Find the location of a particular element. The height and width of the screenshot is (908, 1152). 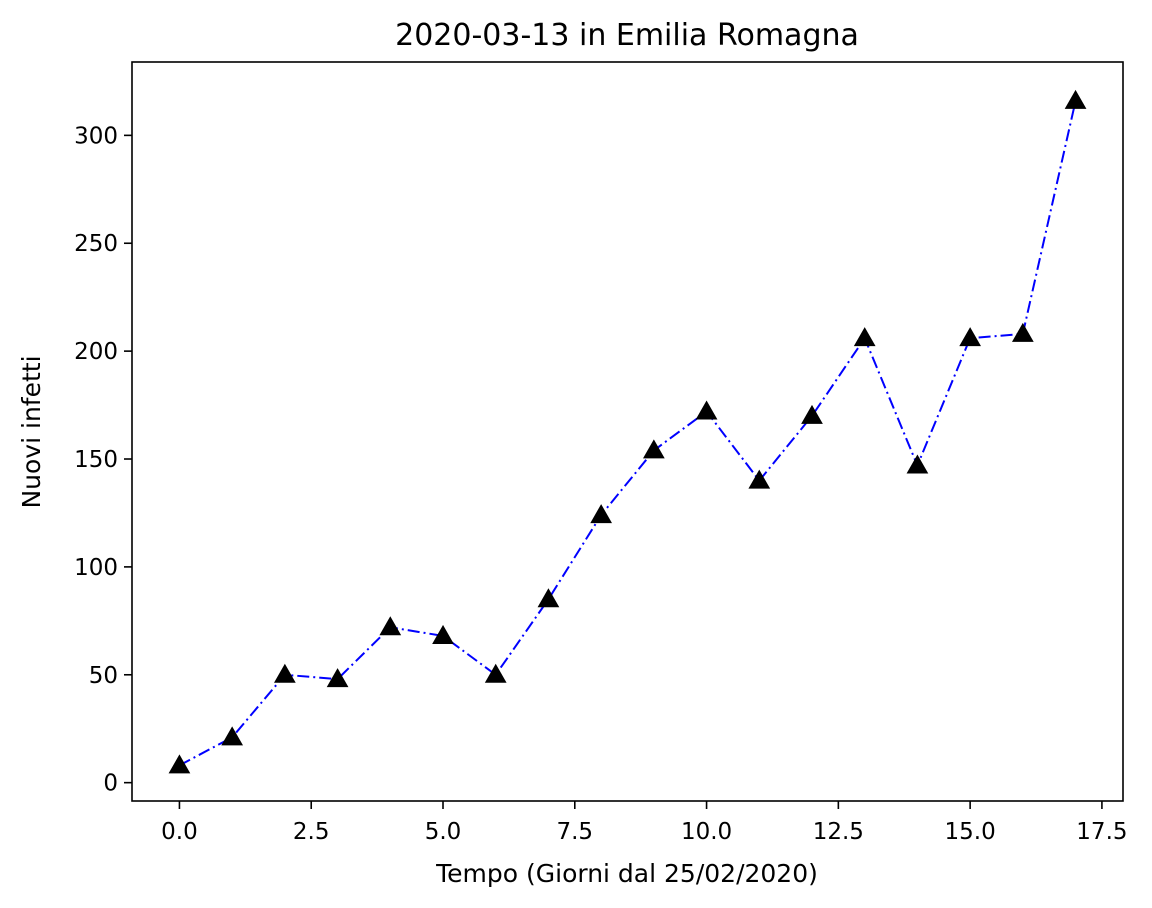

y-tick-label: 100 is located at coordinates (96, 568).